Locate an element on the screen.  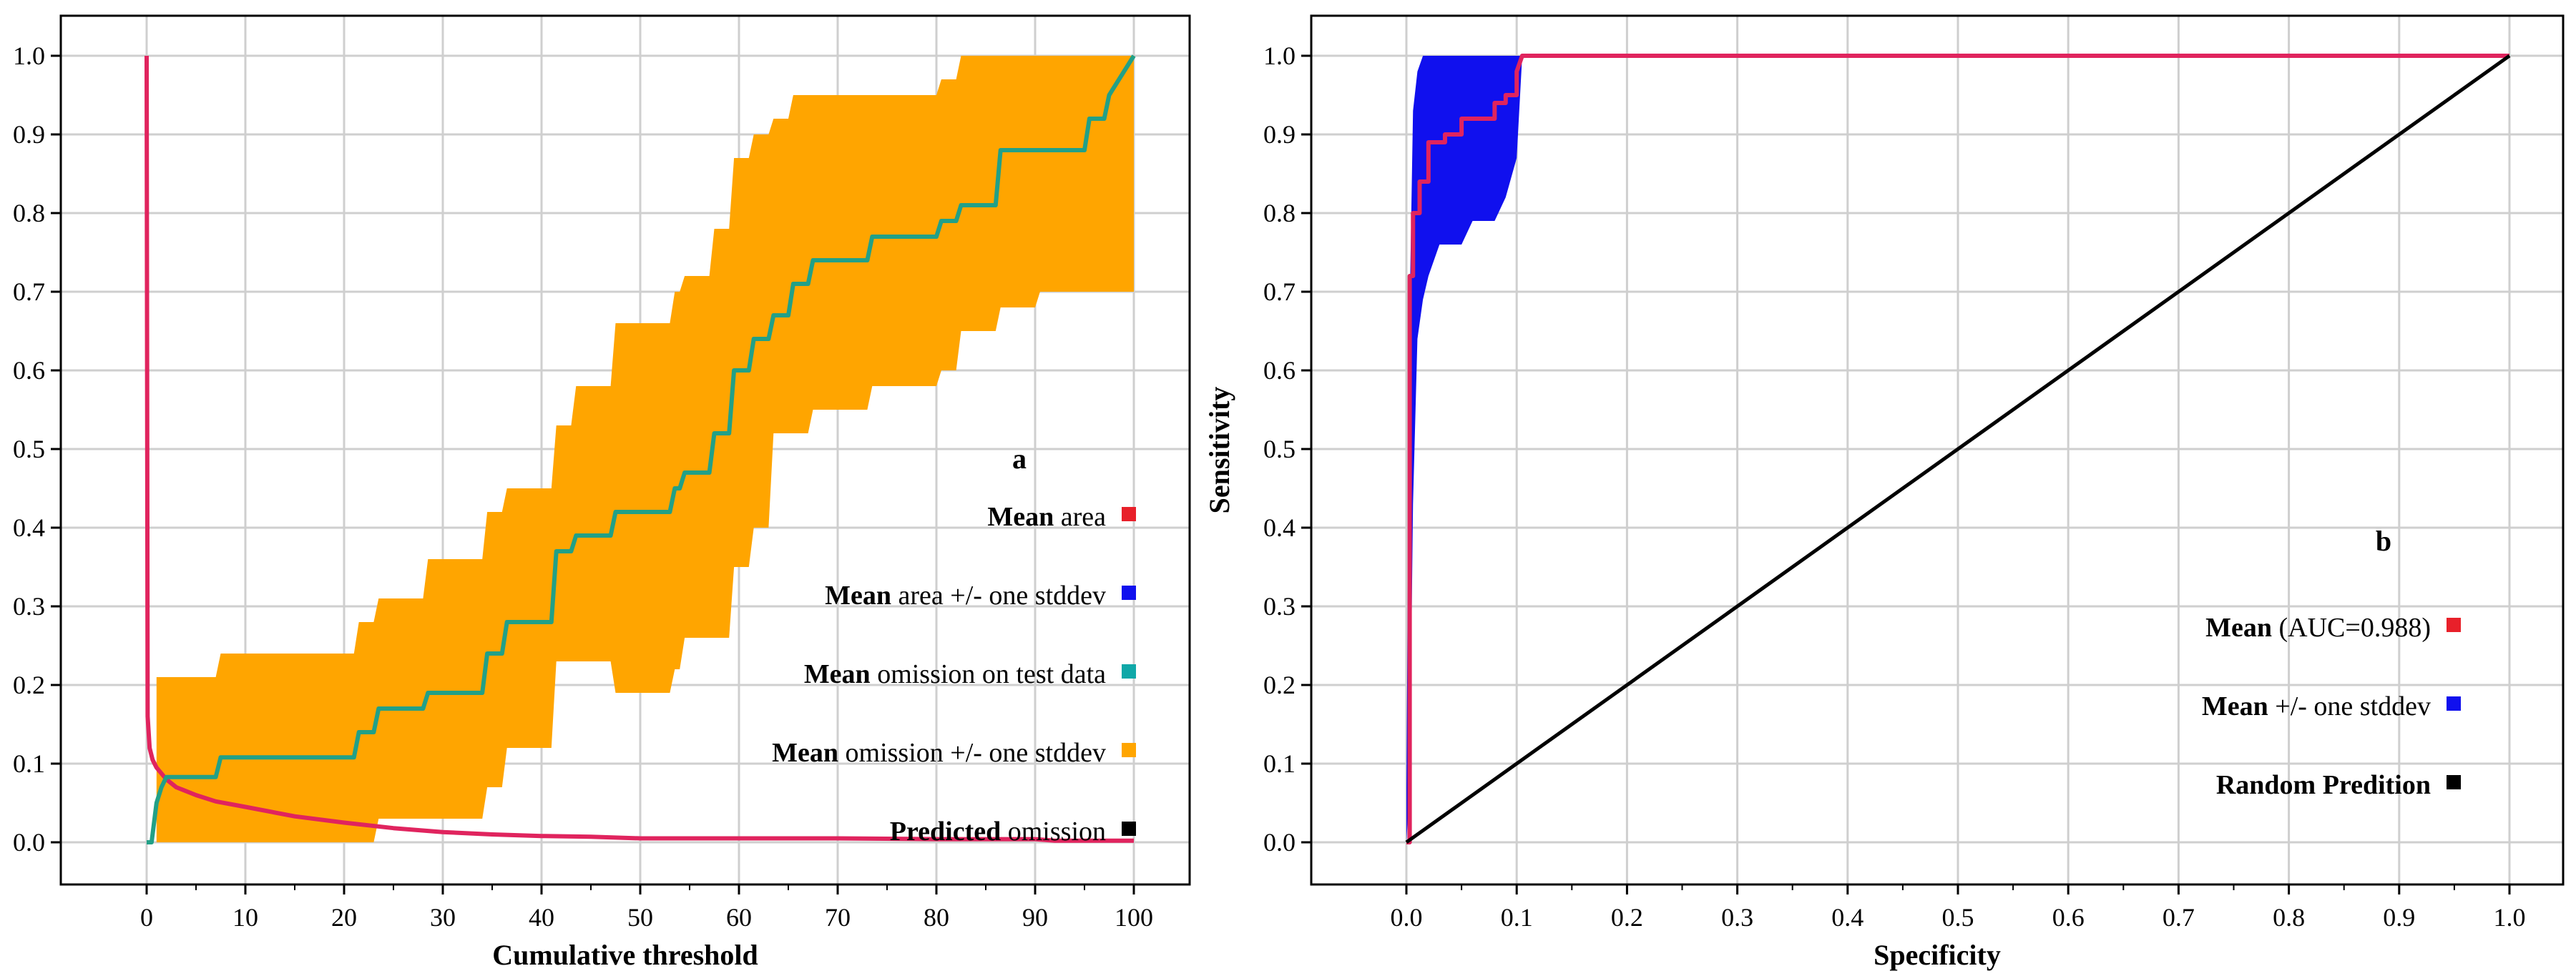
legend-rest-text: area +/- one stddev is located at coordinates (998, 596).